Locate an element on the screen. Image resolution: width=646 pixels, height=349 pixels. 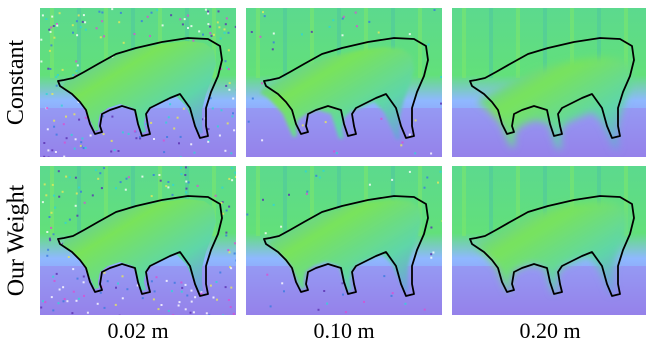
panel-constant-020-image is located at coordinates (549, 82).